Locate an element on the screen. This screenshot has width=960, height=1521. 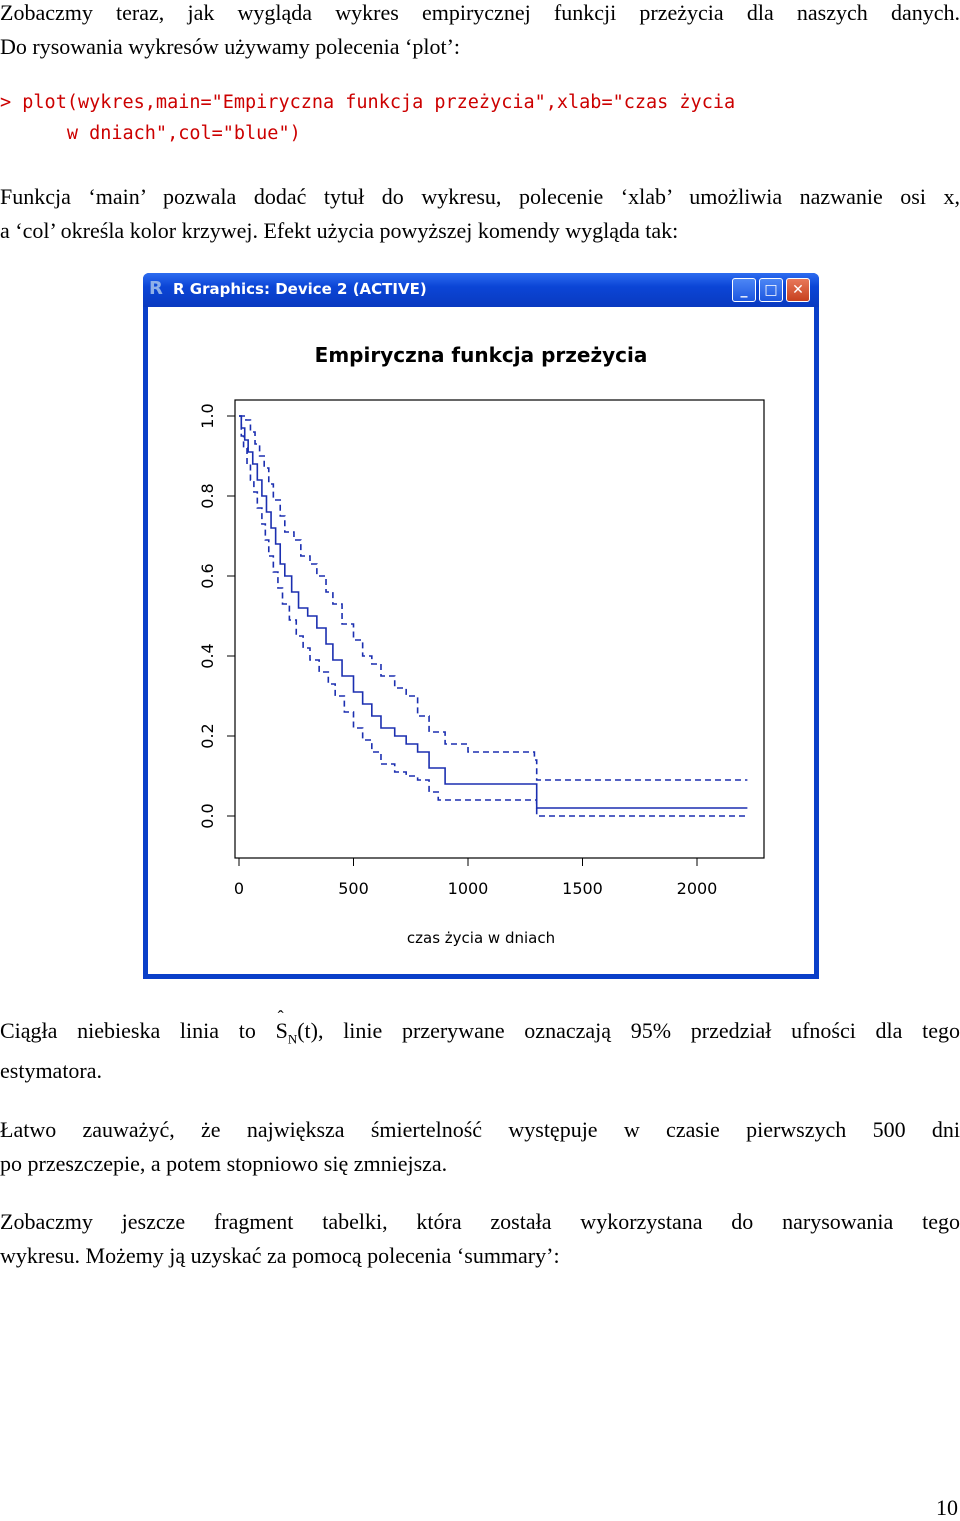
y-tick-label-1: 0.2 is located at coordinates (207, 735).